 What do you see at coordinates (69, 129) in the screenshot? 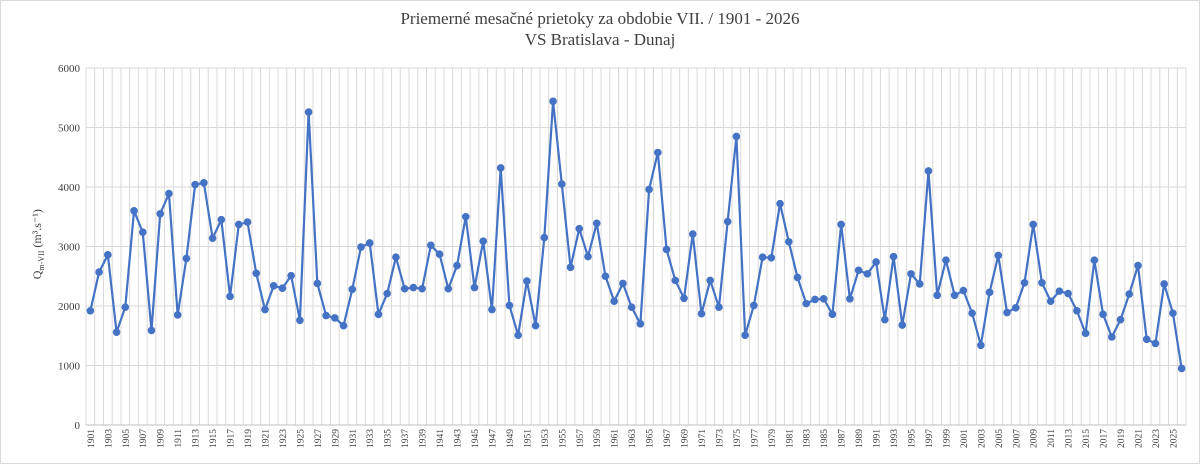
I see `y-tick-label: 5000` at bounding box center [69, 129].